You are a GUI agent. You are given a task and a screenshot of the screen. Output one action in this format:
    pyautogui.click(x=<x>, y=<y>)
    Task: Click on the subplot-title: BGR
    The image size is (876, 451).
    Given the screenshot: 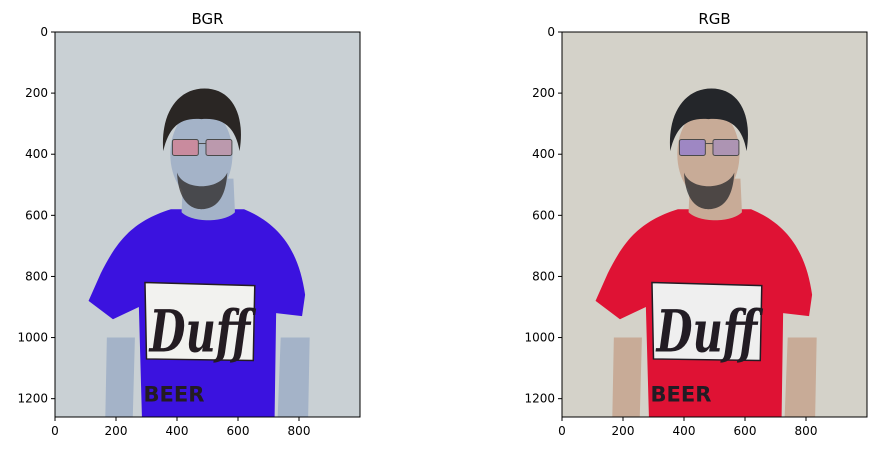 What is the action you would take?
    pyautogui.click(x=207, y=19)
    